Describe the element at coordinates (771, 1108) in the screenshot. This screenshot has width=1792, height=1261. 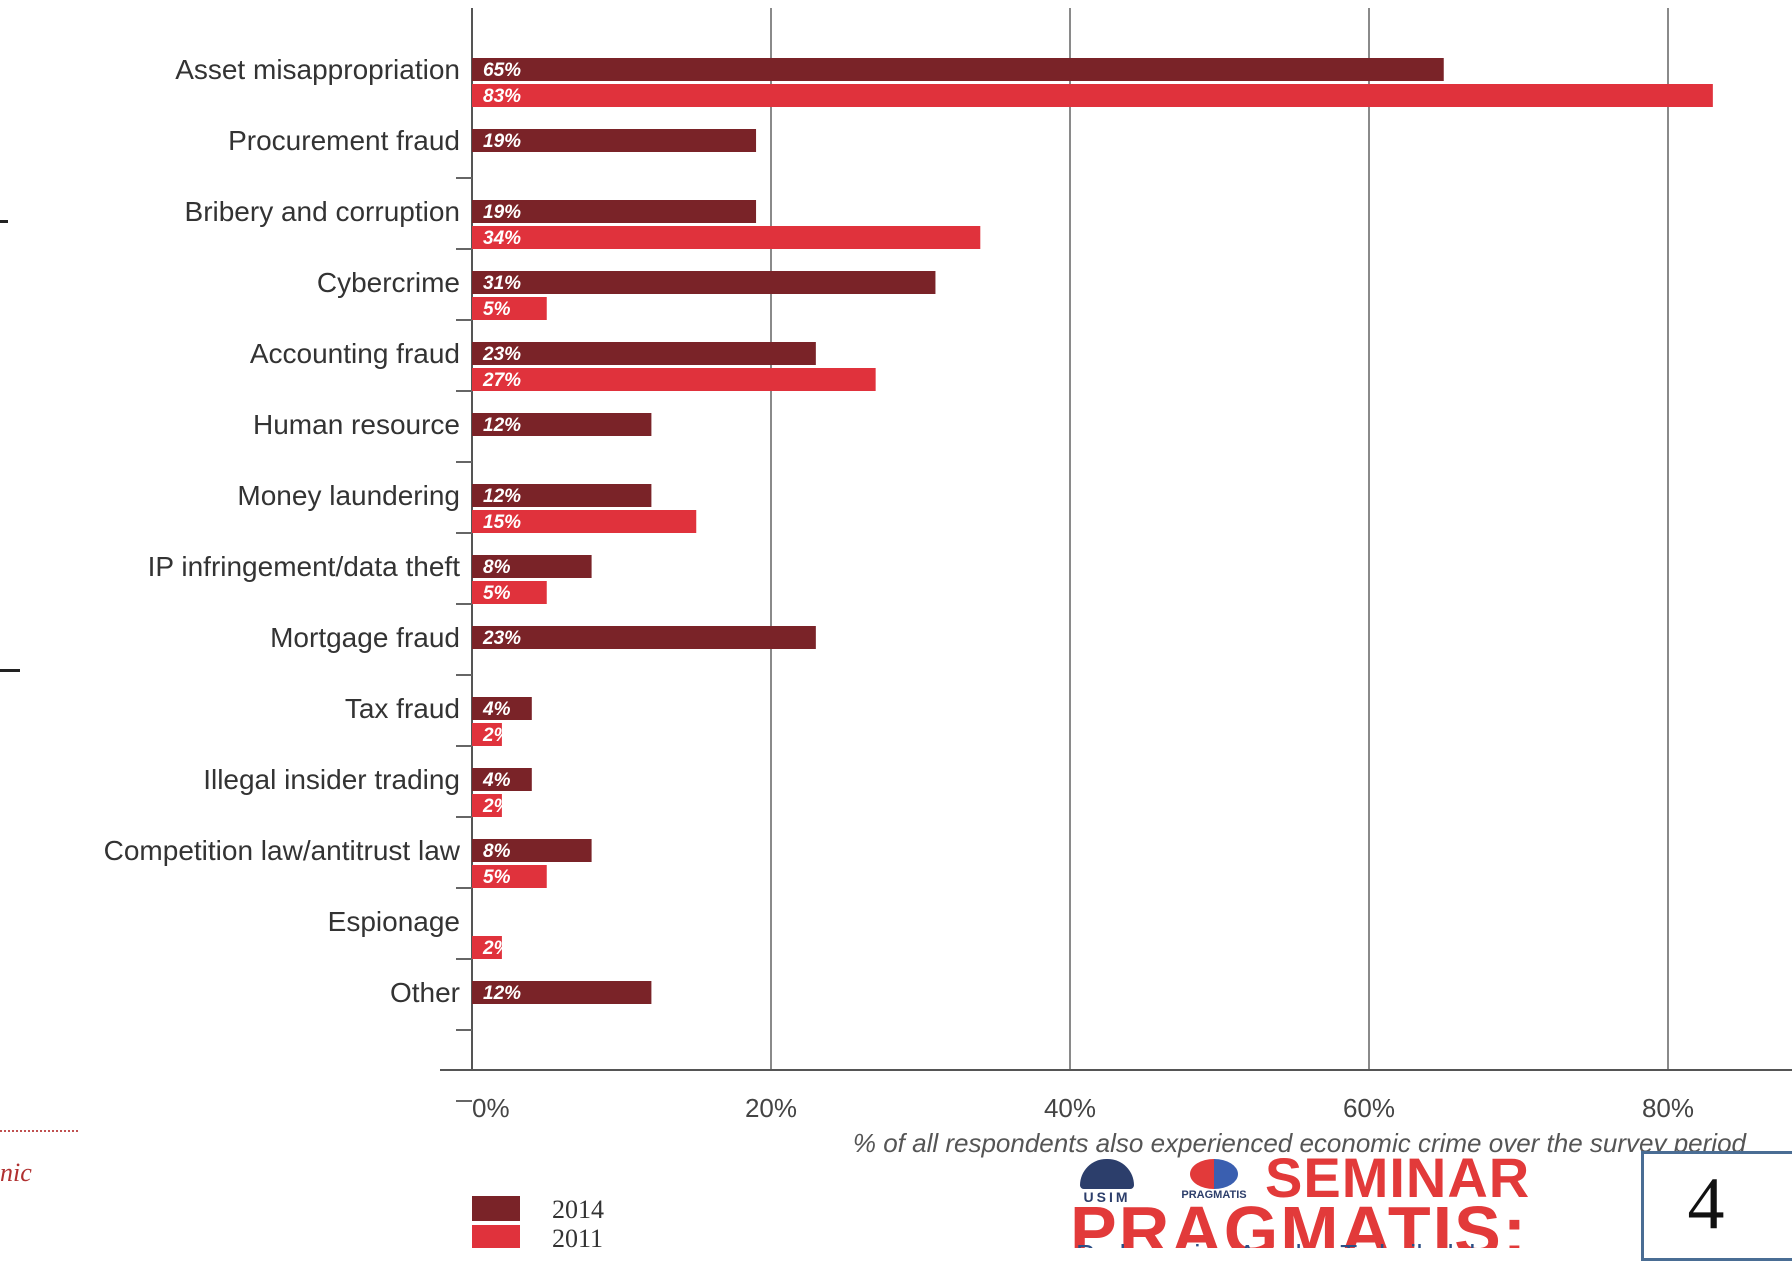
I see `x-tick-label: 20%` at that location.